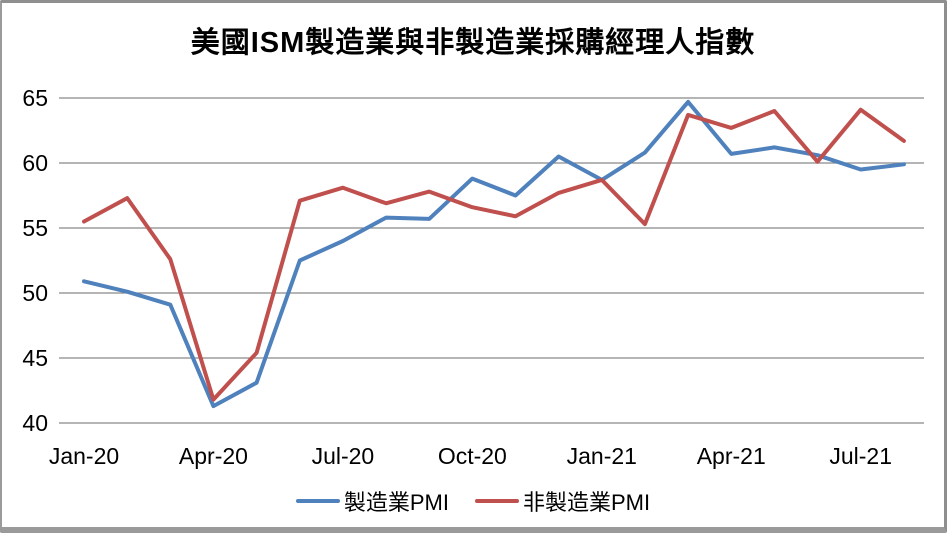 The image size is (947, 533). I want to click on y-axis-tick-label: 65, so click(35, 98).